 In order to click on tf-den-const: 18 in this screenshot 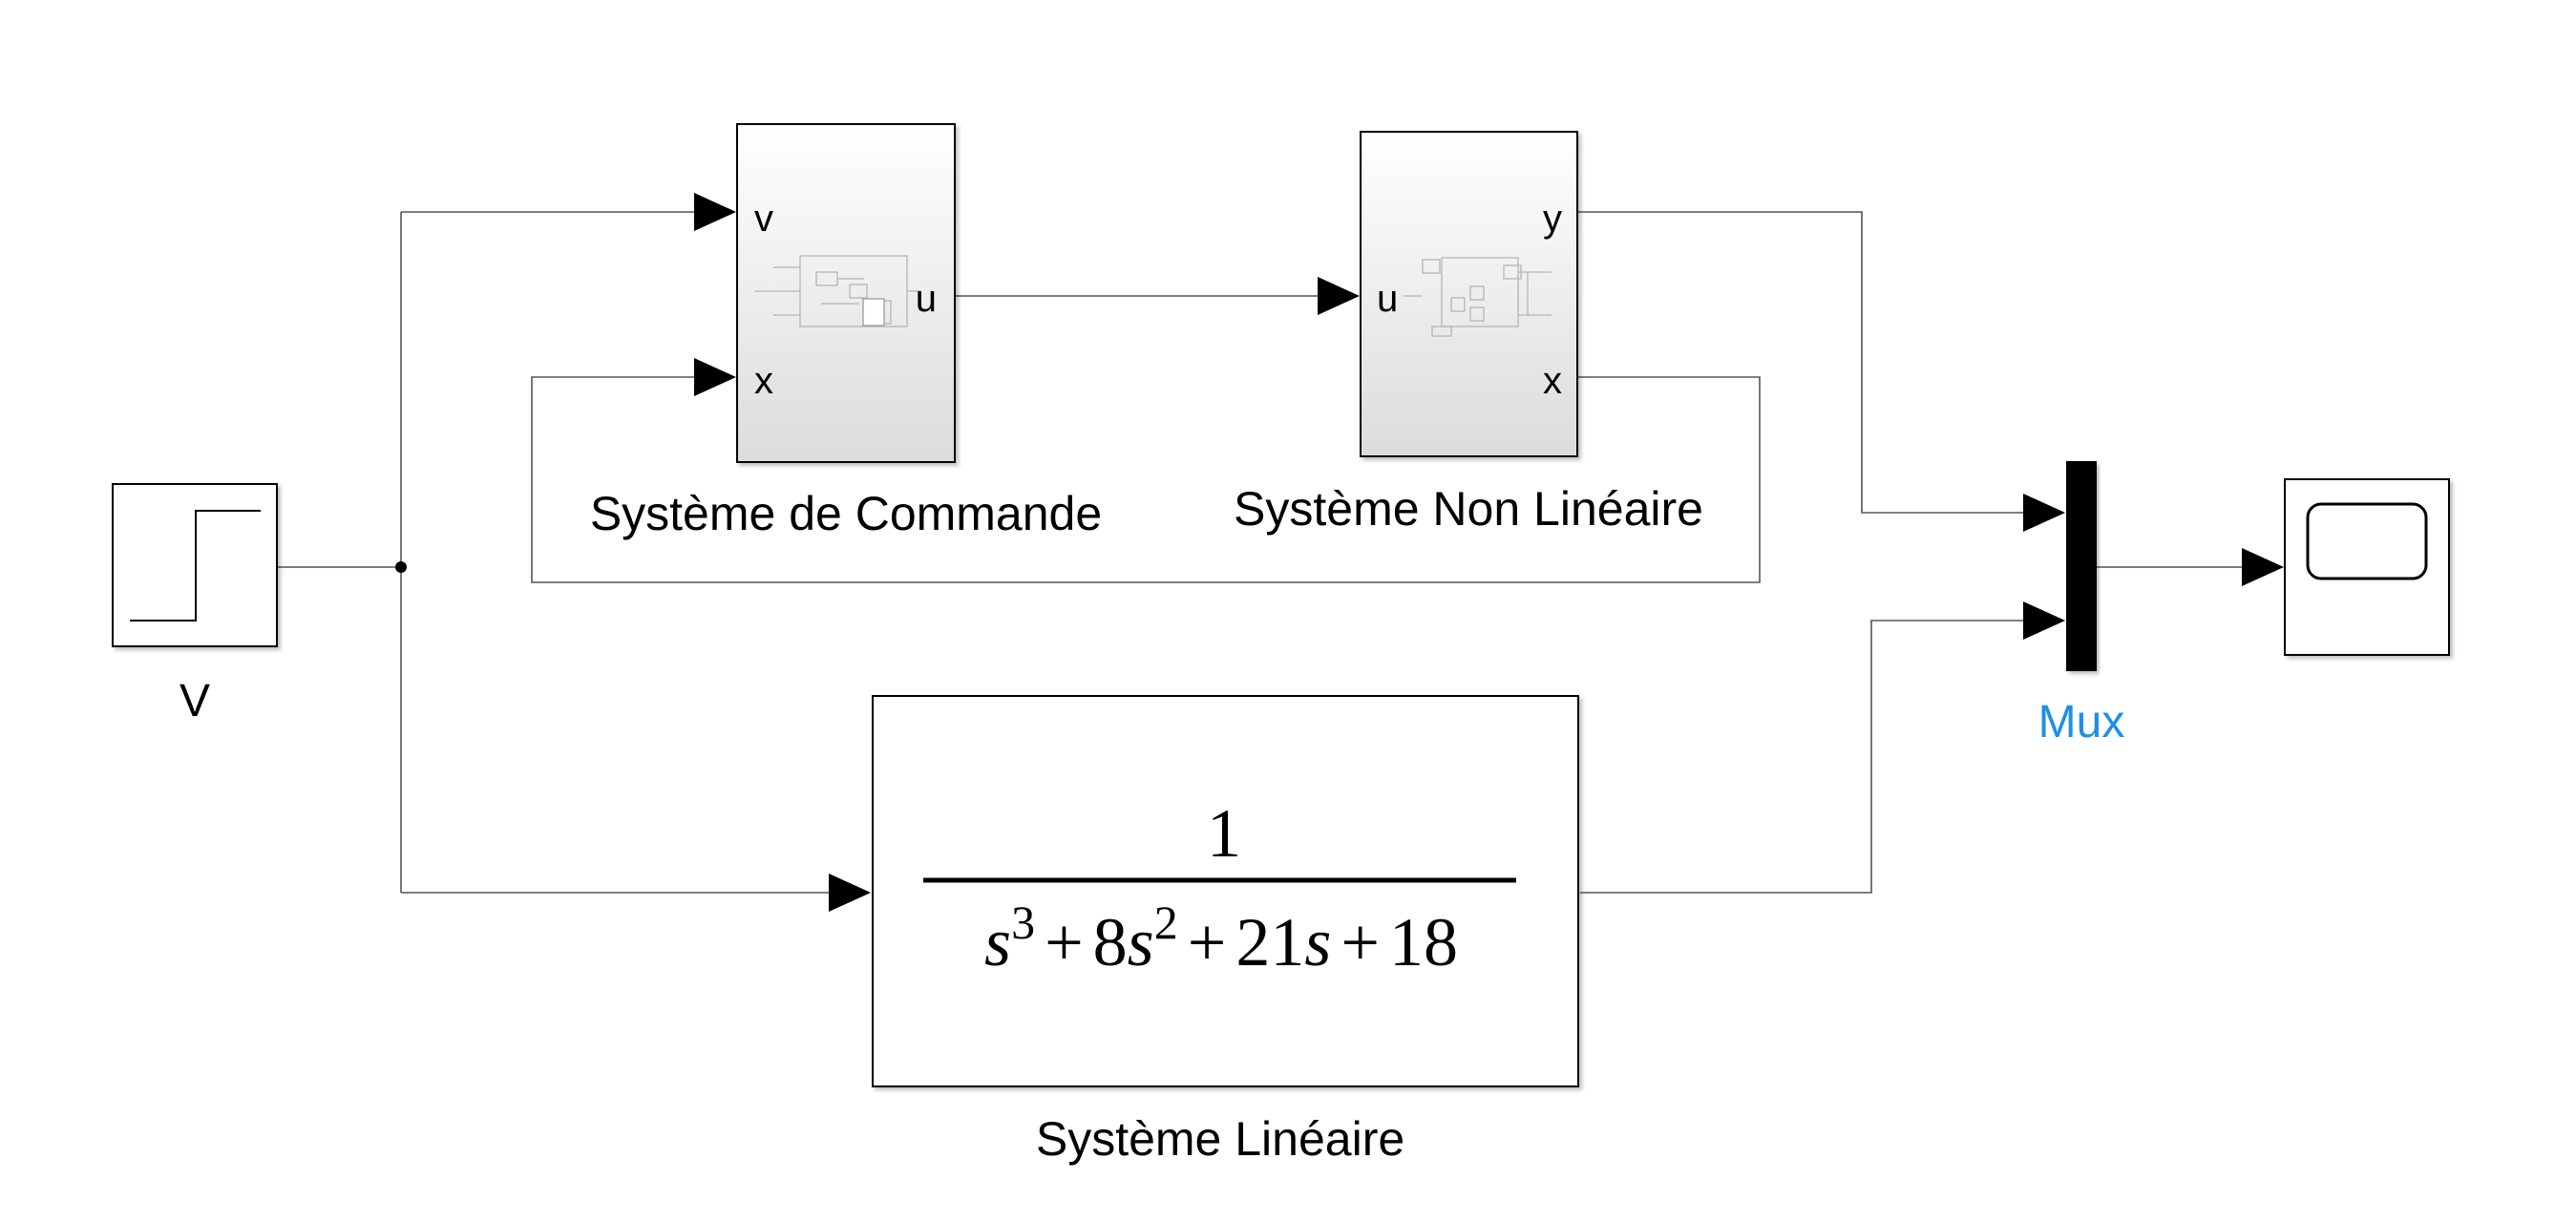, I will do `click(1423, 942)`.